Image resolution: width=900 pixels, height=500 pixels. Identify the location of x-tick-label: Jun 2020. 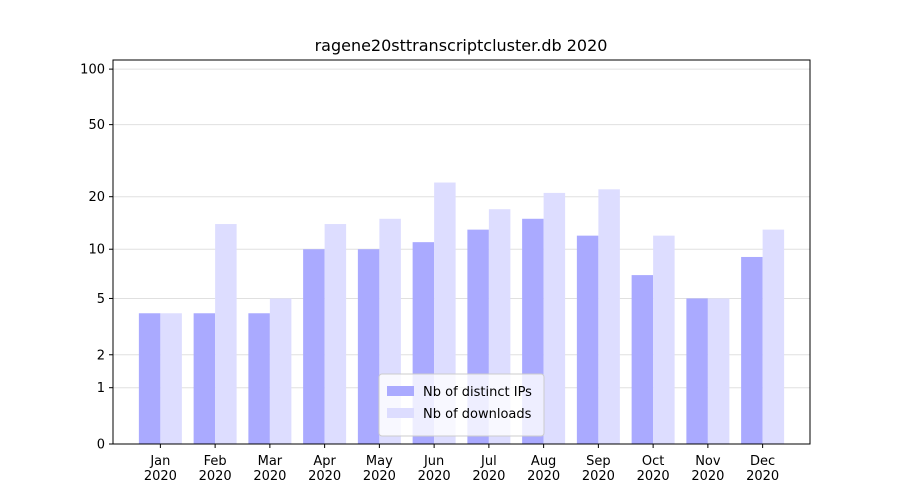
(434, 469).